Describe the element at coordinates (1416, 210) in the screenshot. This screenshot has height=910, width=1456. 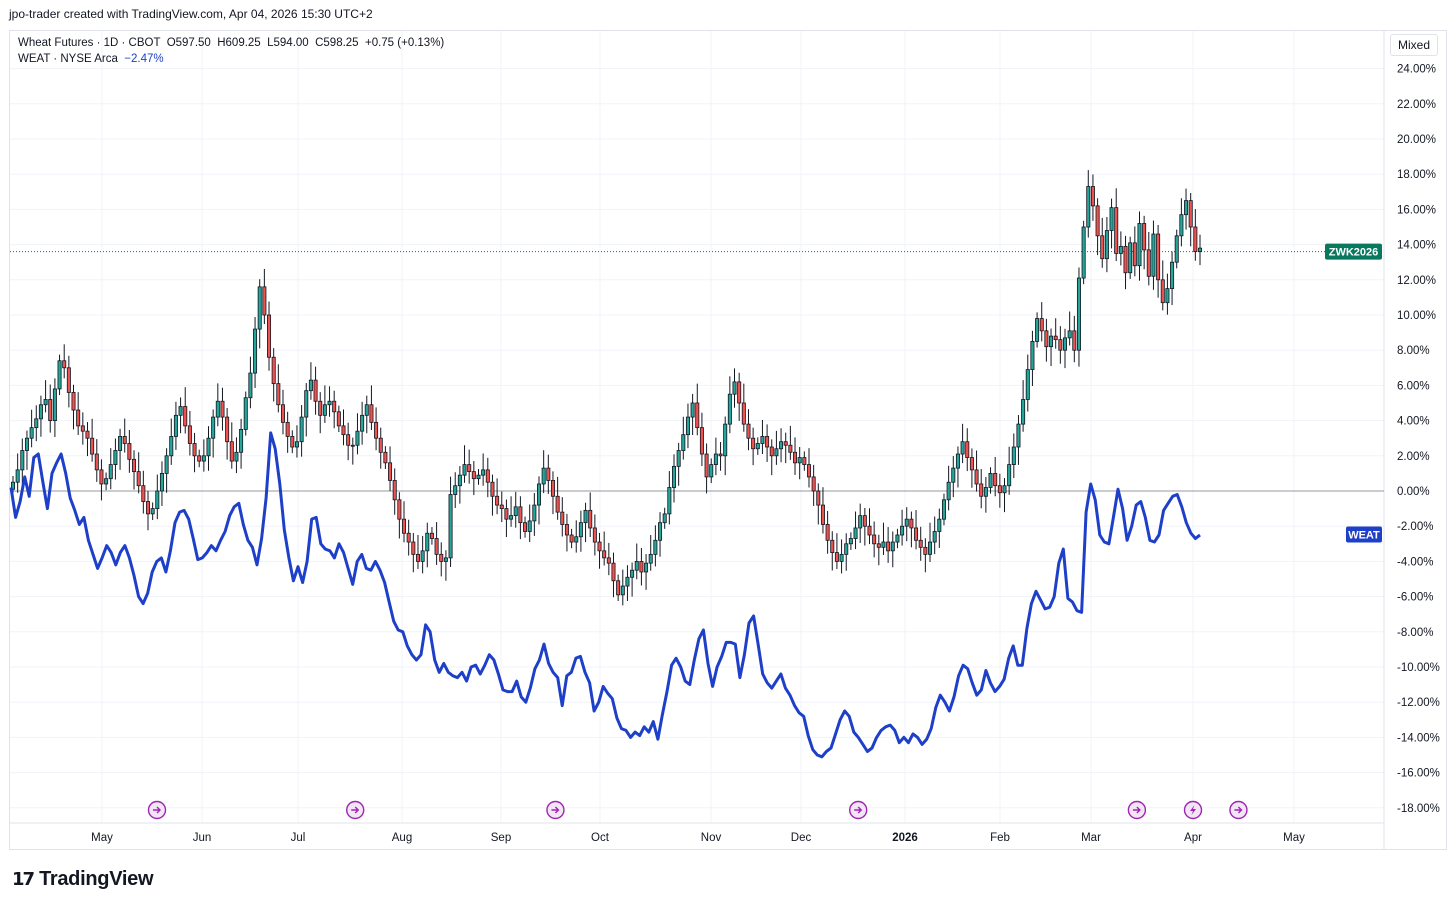
I see `y-tick-label: 16.00%` at that location.